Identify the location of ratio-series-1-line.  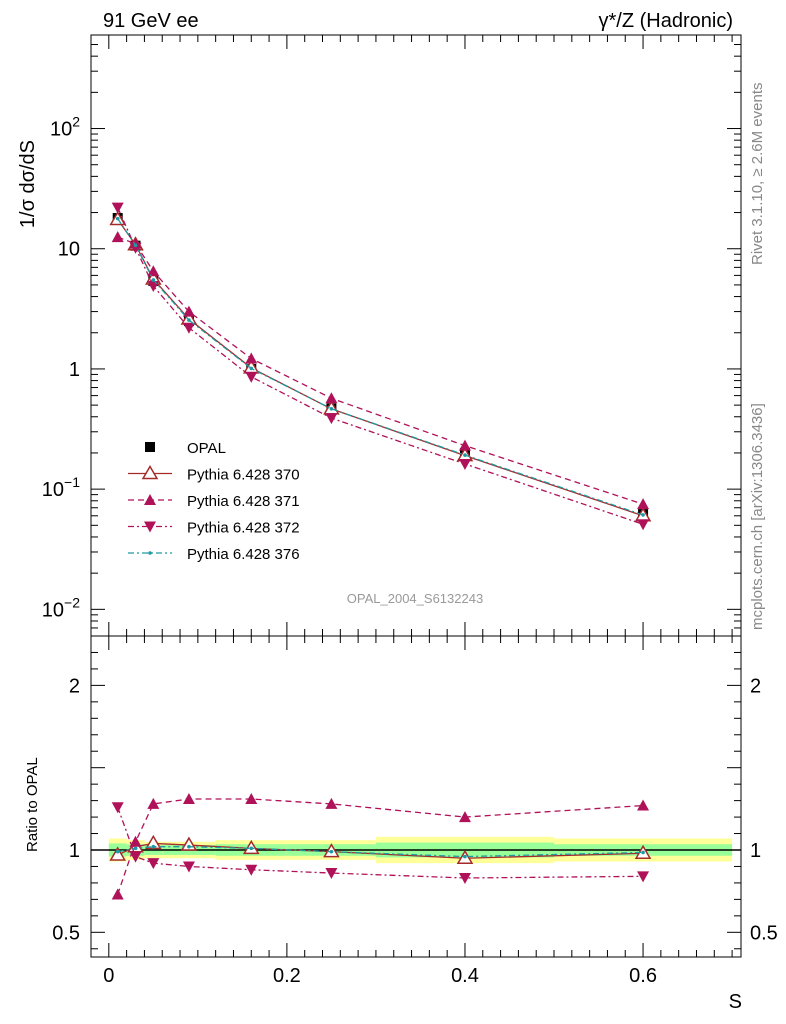
(380, 846).